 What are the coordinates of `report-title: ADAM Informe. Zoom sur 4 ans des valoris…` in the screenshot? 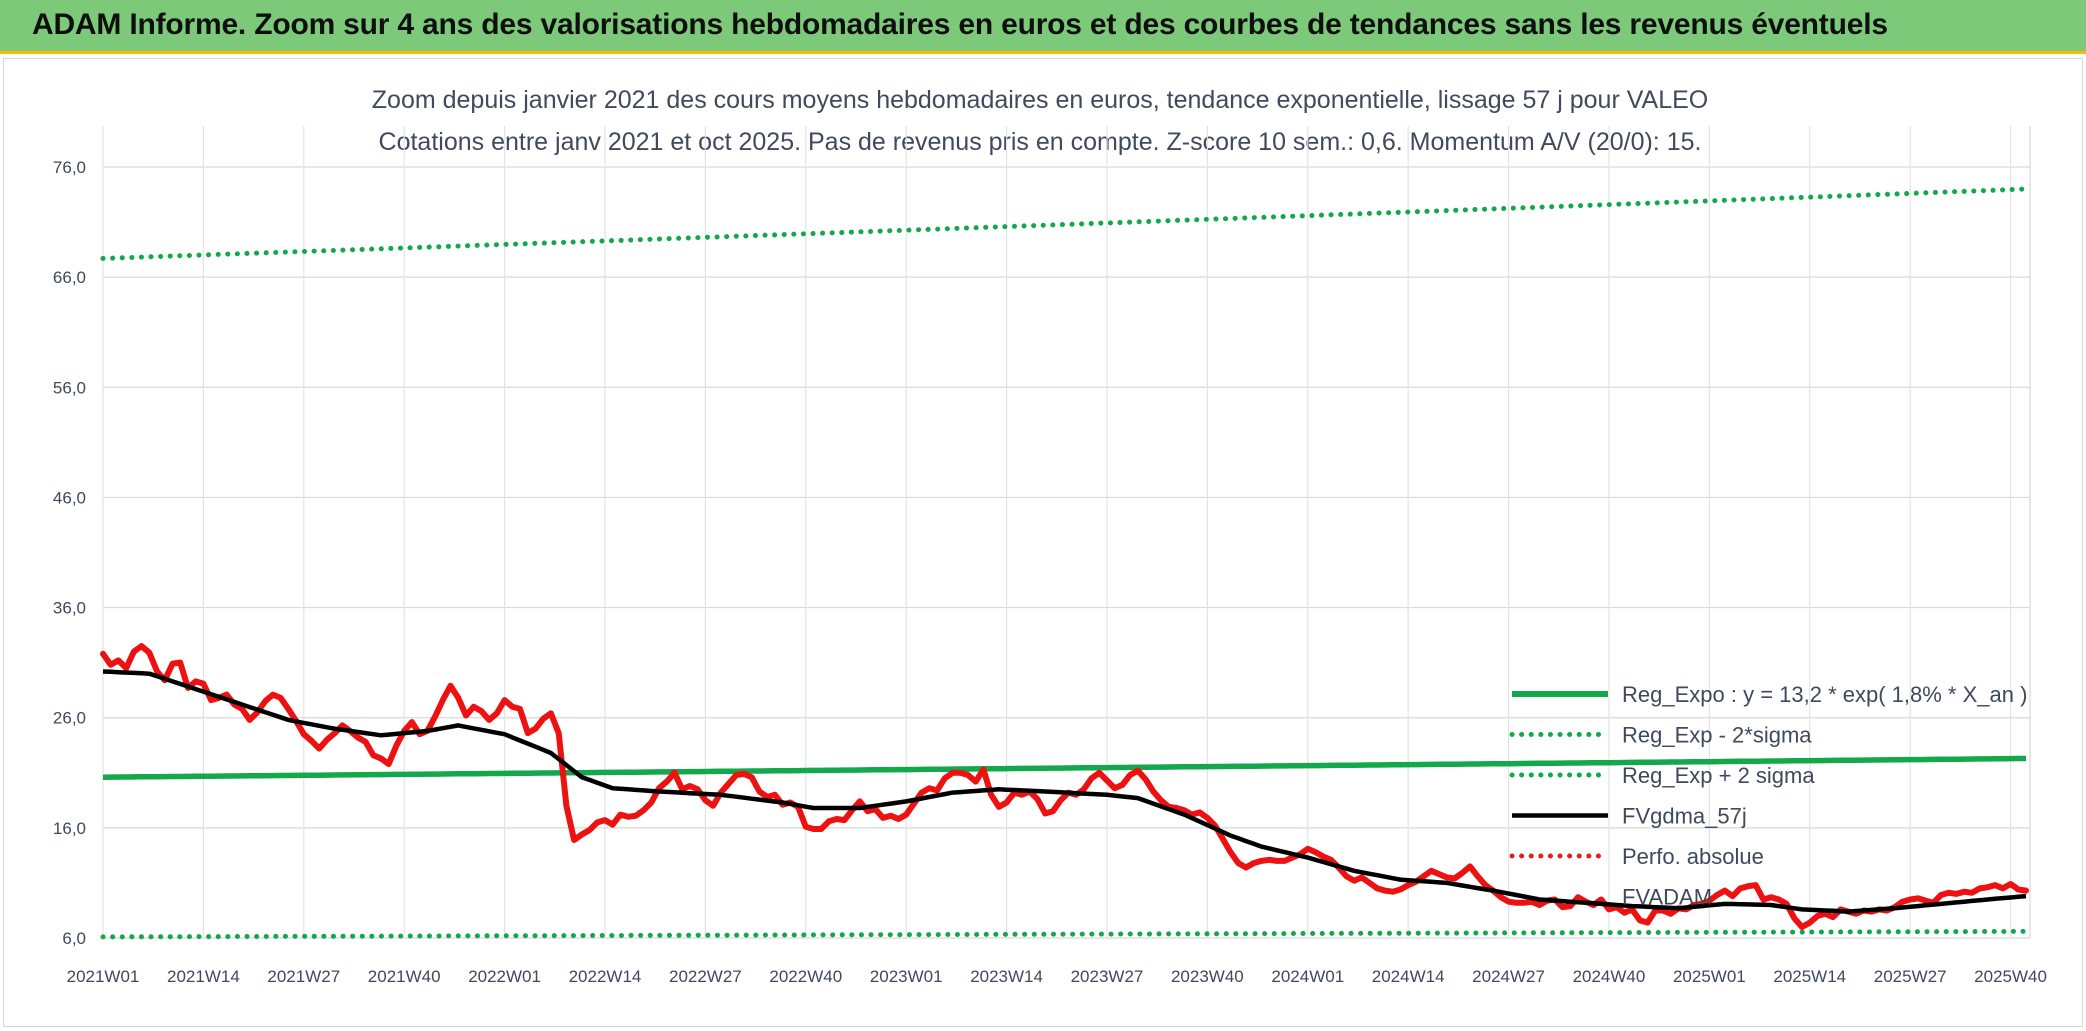 It's located at (960, 24).